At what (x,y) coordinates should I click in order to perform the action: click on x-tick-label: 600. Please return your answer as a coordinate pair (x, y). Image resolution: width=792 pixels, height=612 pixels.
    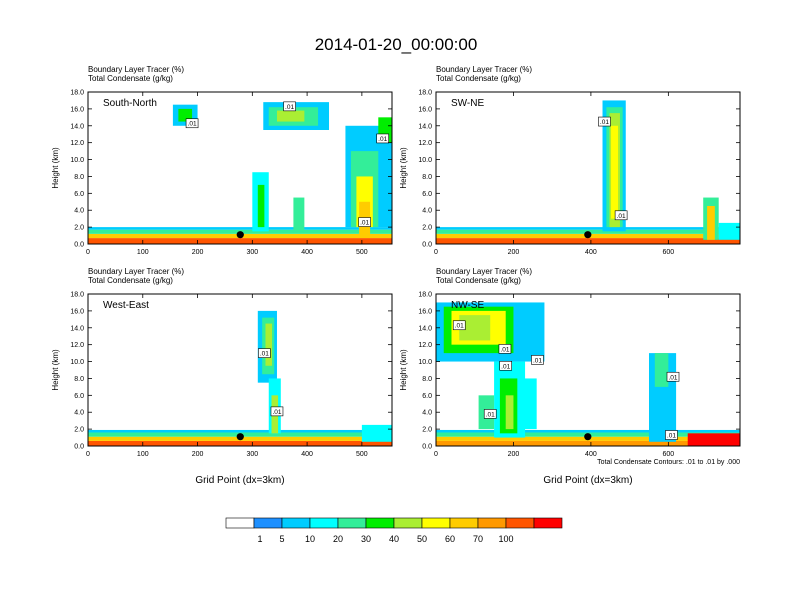
    Looking at the image, I should click on (669, 252).